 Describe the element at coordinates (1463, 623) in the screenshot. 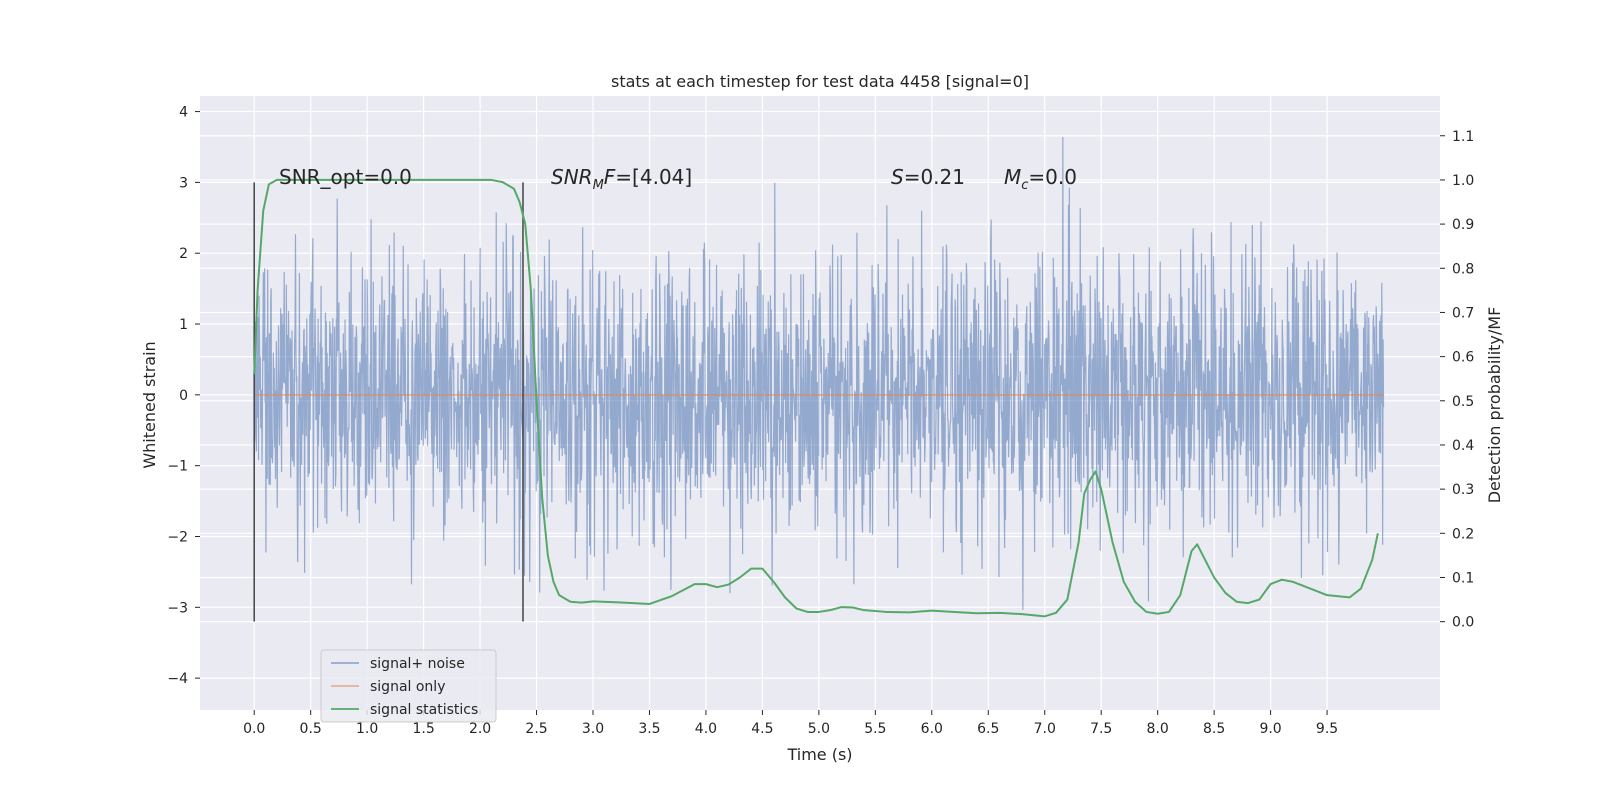

I see `y-right-tick-label-11: 0.0` at that location.